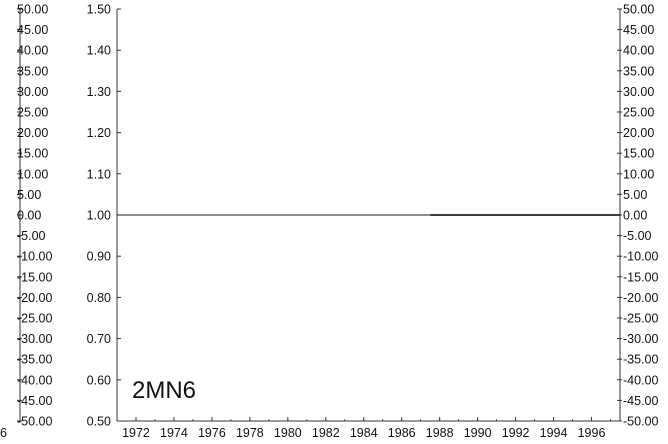 This screenshot has height=444, width=668. Describe the element at coordinates (640, 360) in the screenshot. I see `right-tick-label: -35.00` at that location.